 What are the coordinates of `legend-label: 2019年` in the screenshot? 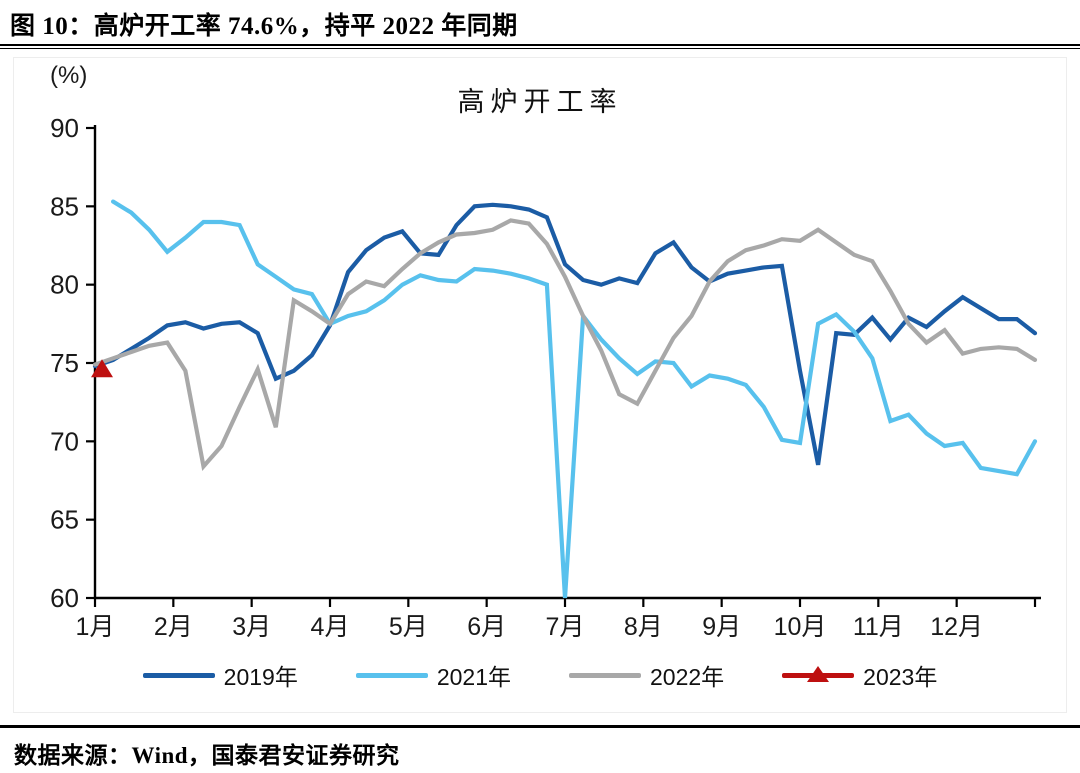 It's located at (260, 677).